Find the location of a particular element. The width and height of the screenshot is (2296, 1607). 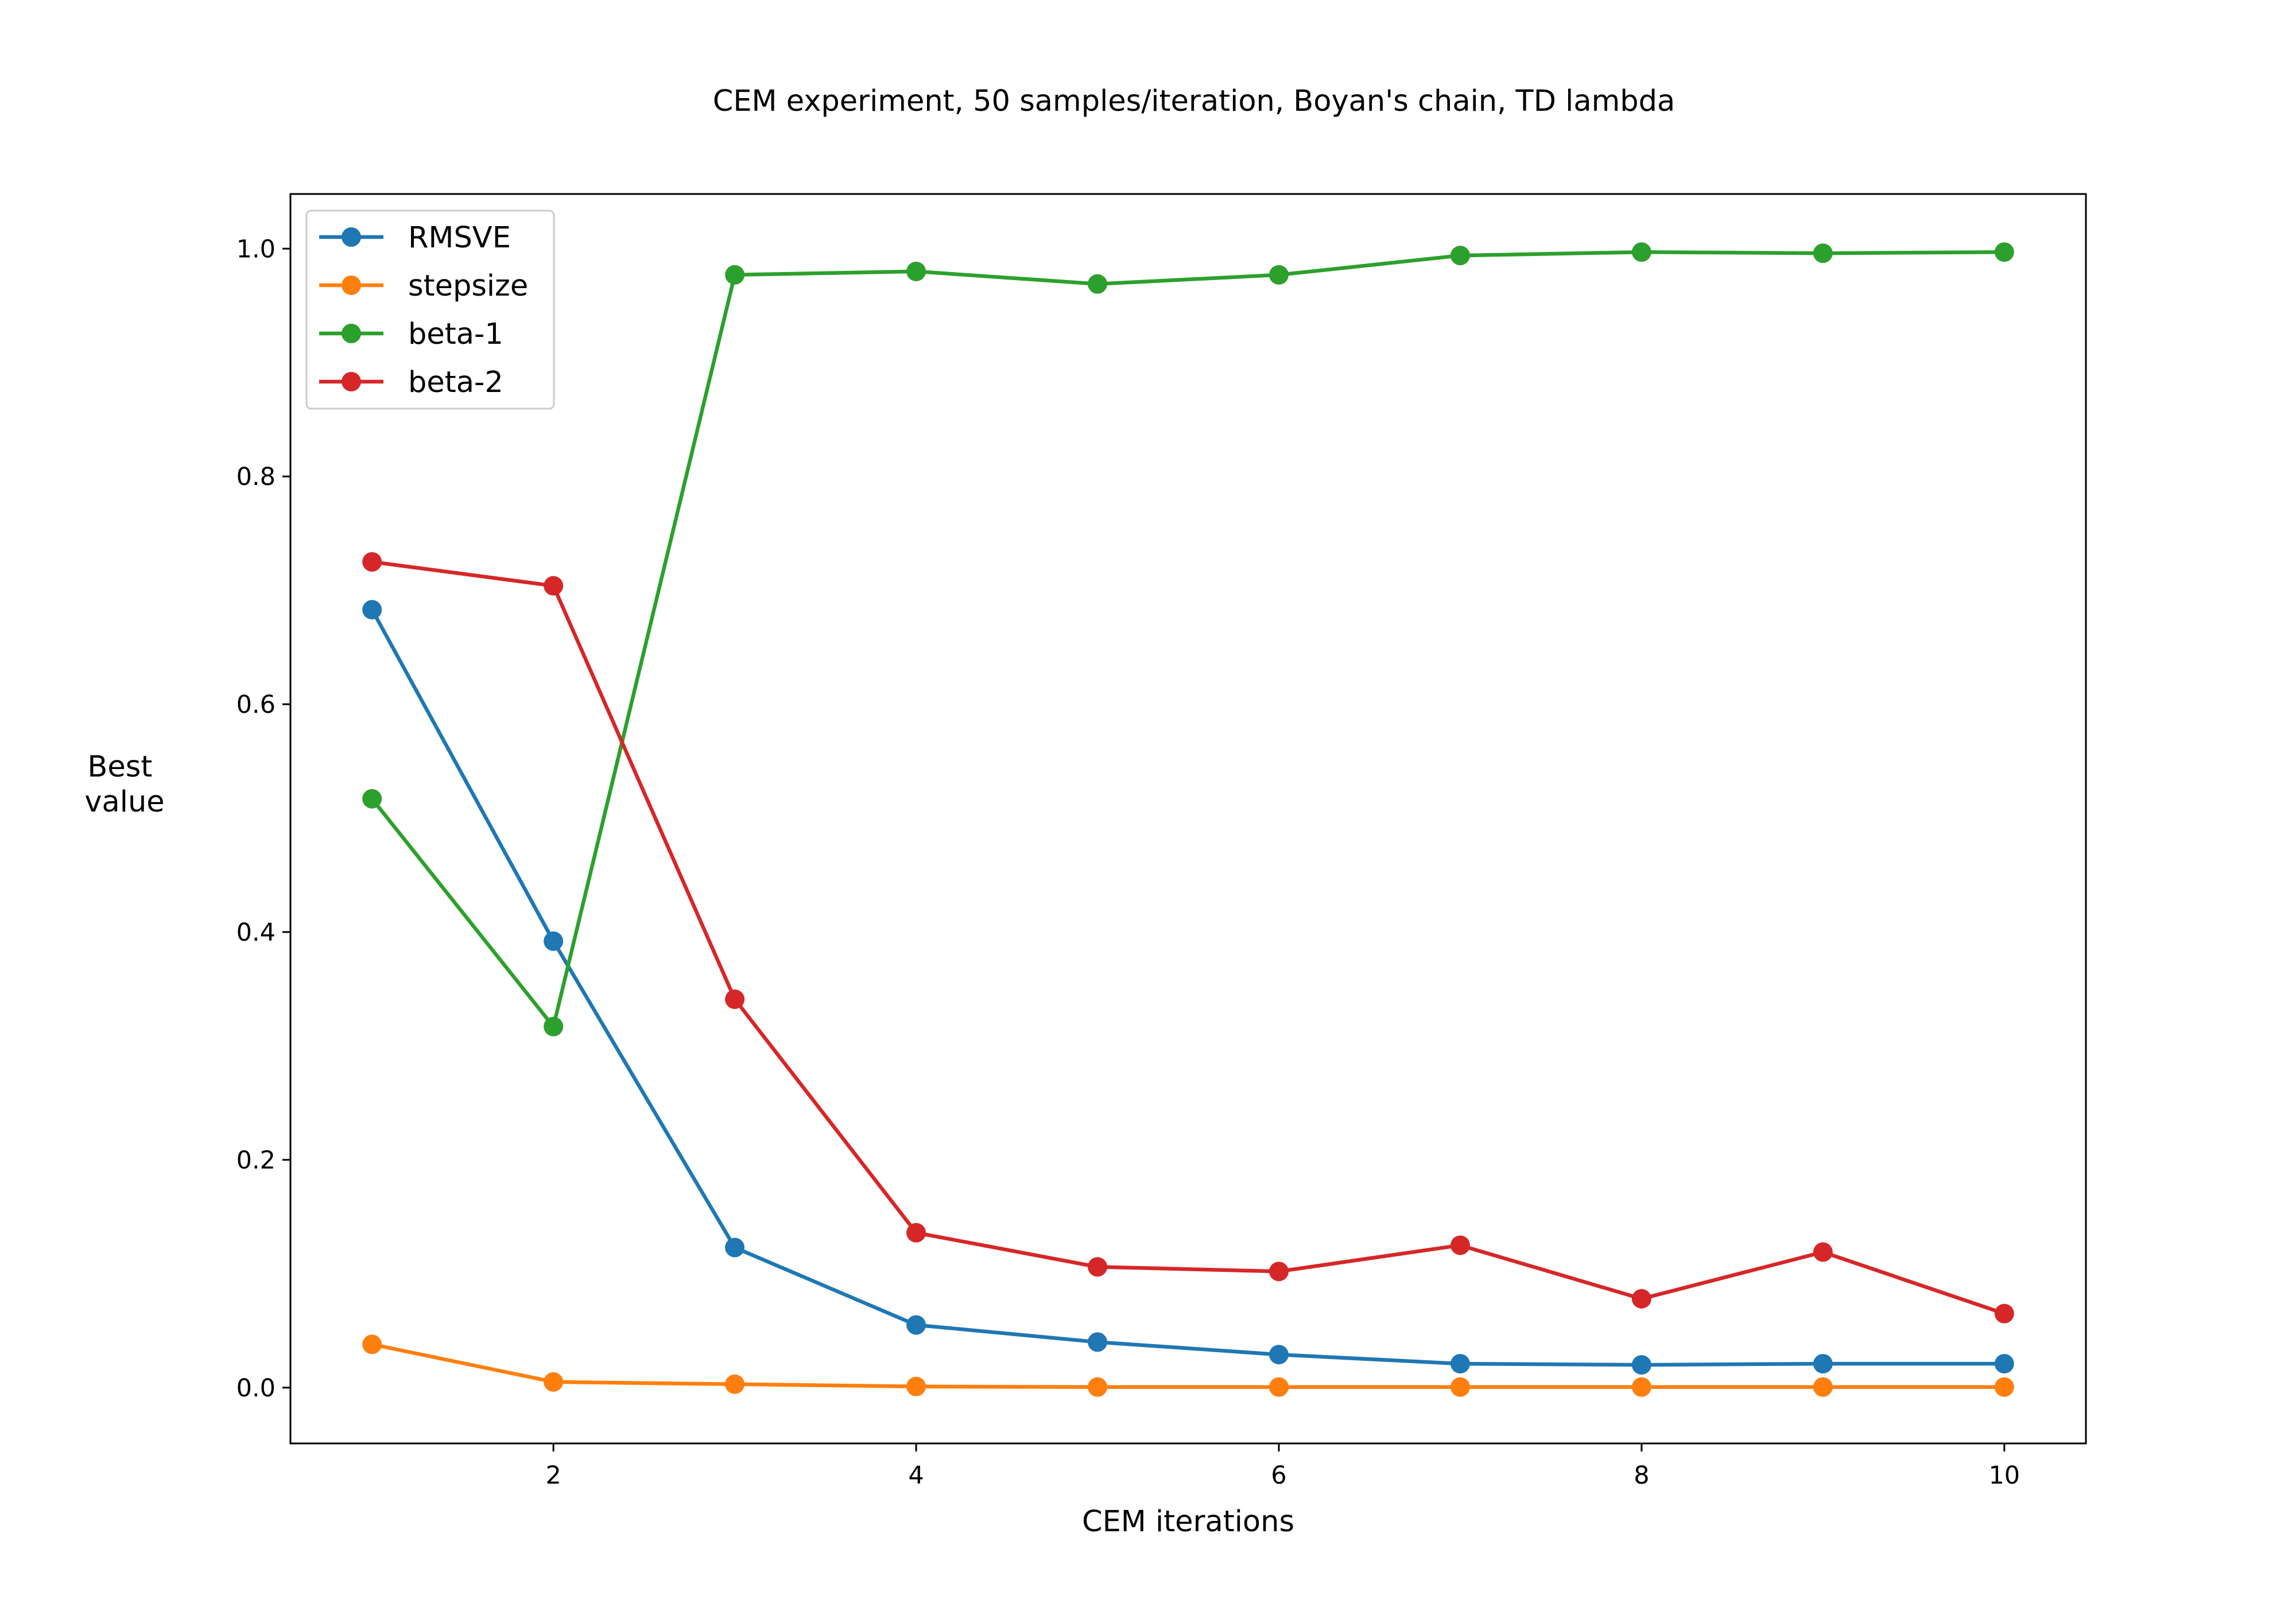

legend-item-stepsize: stepsize is located at coordinates (423, 286).